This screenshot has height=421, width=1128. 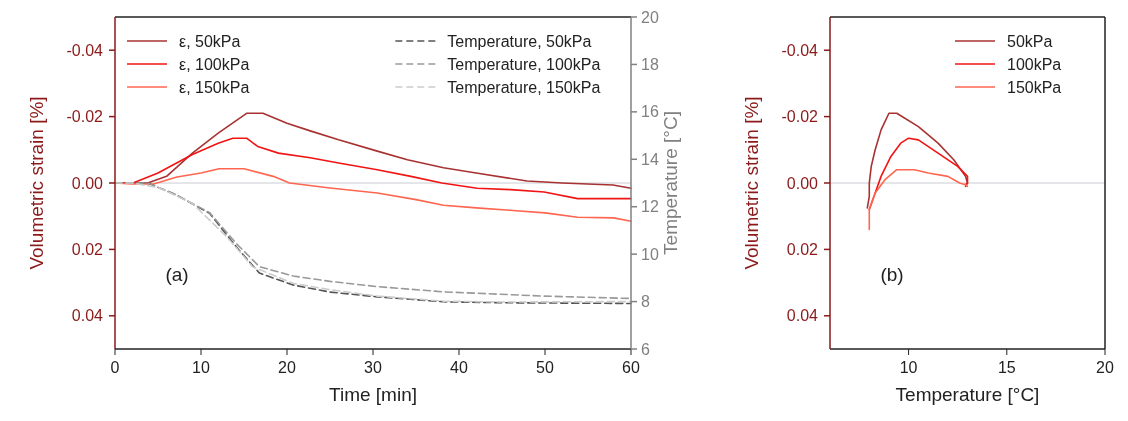 I want to click on x-axis-title: Temperature [°C], so click(x=967, y=394).